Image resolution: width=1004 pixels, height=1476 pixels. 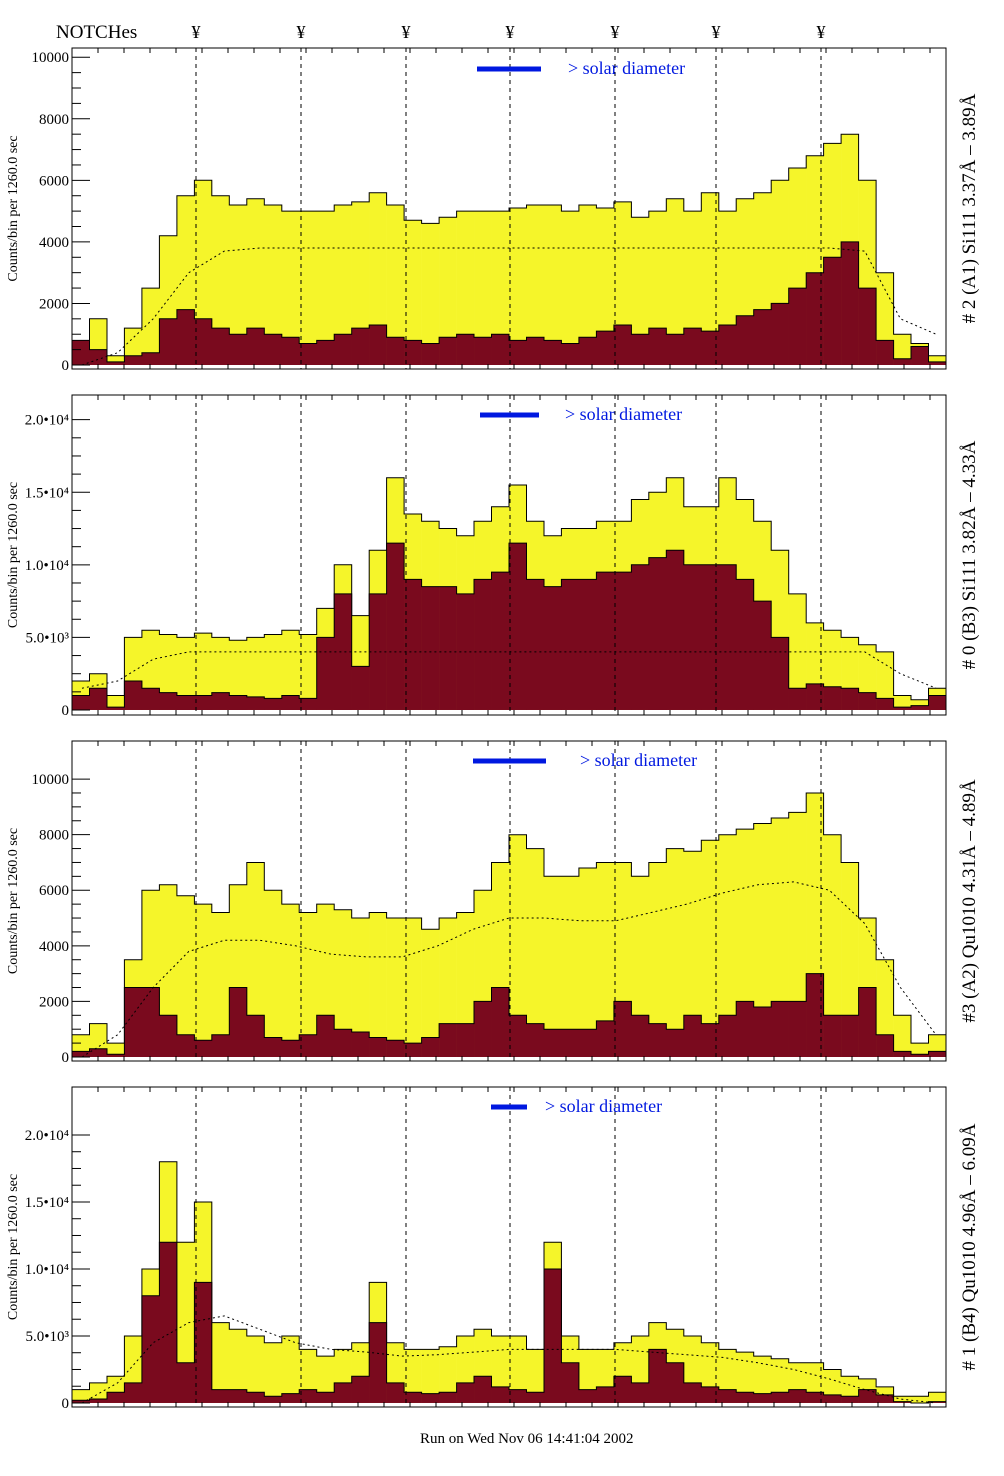 I want to click on y-axis-label: Counts/bin per 1260.0 sec, so click(x=13, y=1247).